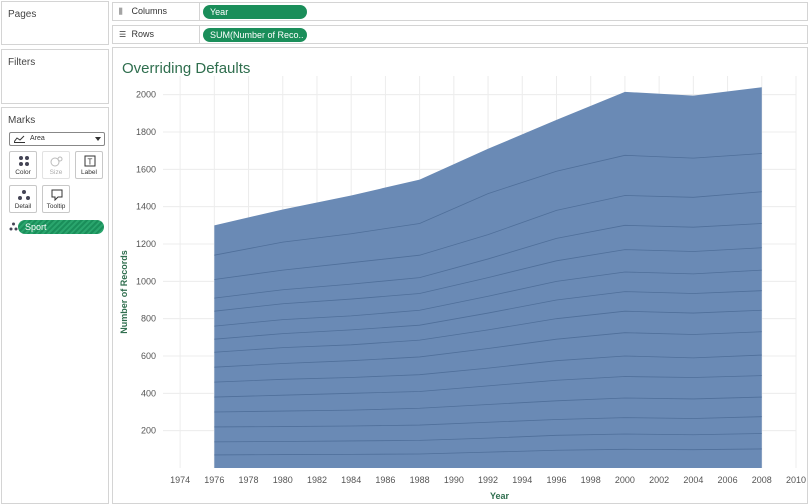  What do you see at coordinates (146, 281) in the screenshot?
I see `y-tick-label: 1000` at bounding box center [146, 281].